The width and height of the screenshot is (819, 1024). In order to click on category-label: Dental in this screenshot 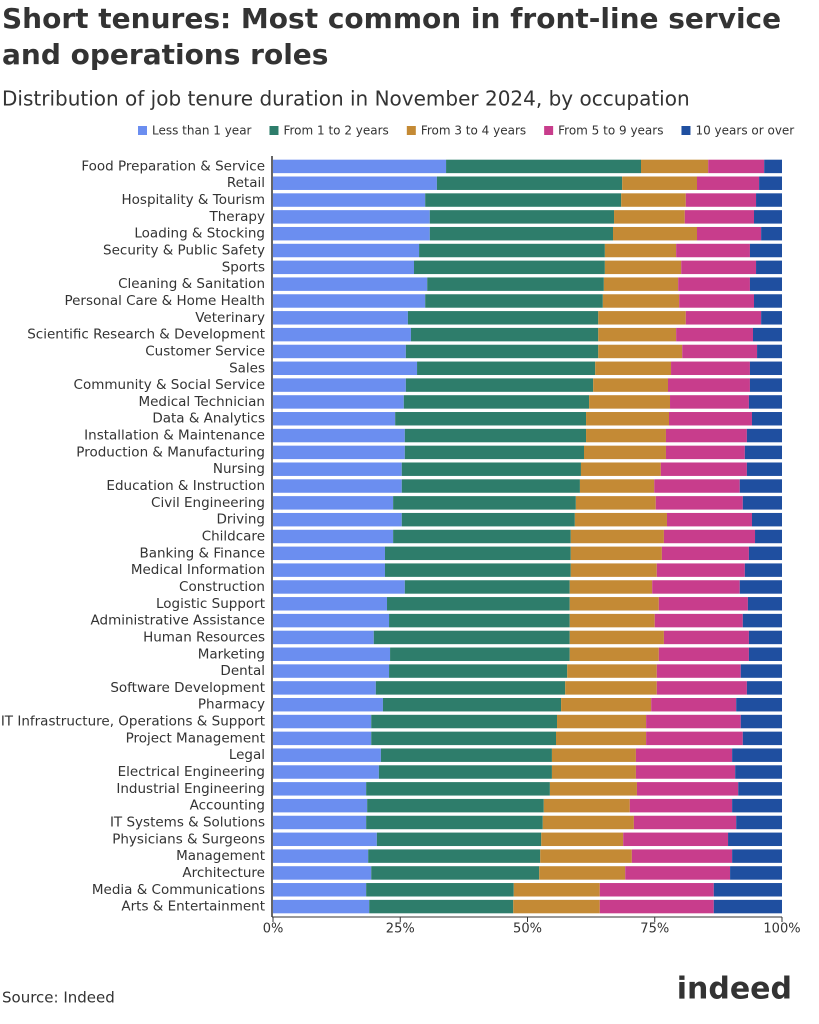, I will do `click(242, 671)`.